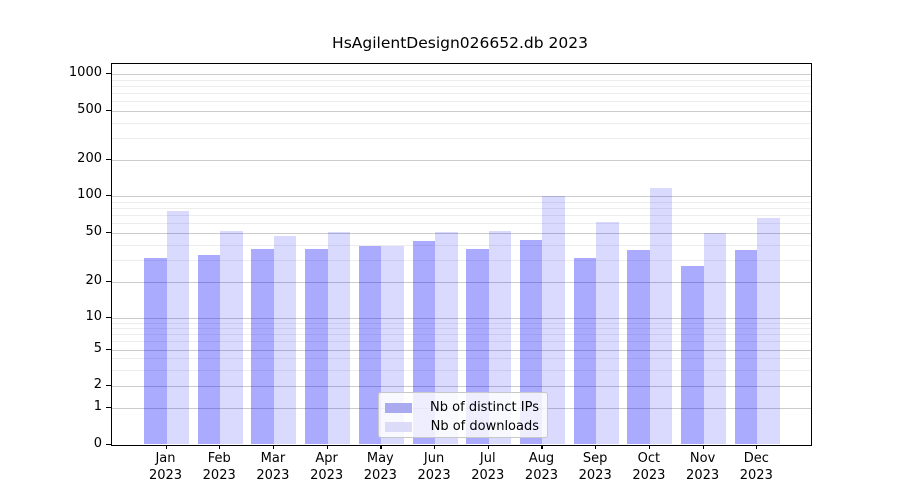  Describe the element at coordinates (262, 346) in the screenshot. I see `bar-distinct-ips-mar` at that location.